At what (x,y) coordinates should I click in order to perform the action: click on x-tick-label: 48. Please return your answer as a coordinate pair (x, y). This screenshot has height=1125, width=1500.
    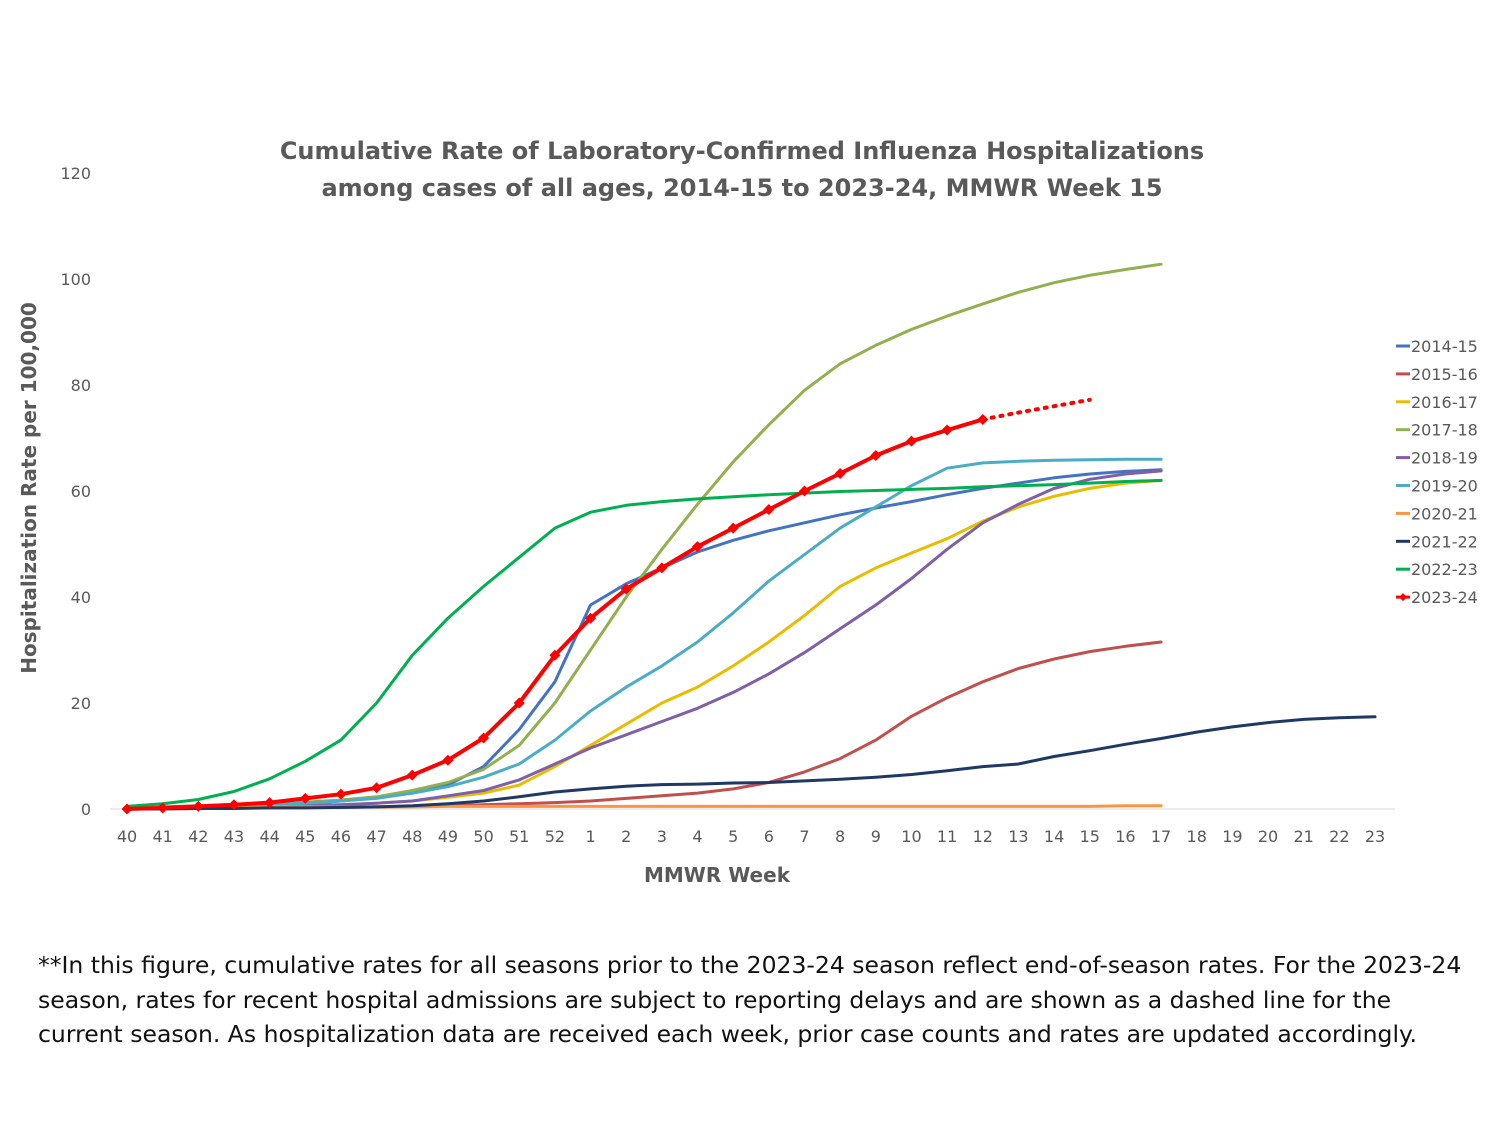
    Looking at the image, I should click on (412, 836).